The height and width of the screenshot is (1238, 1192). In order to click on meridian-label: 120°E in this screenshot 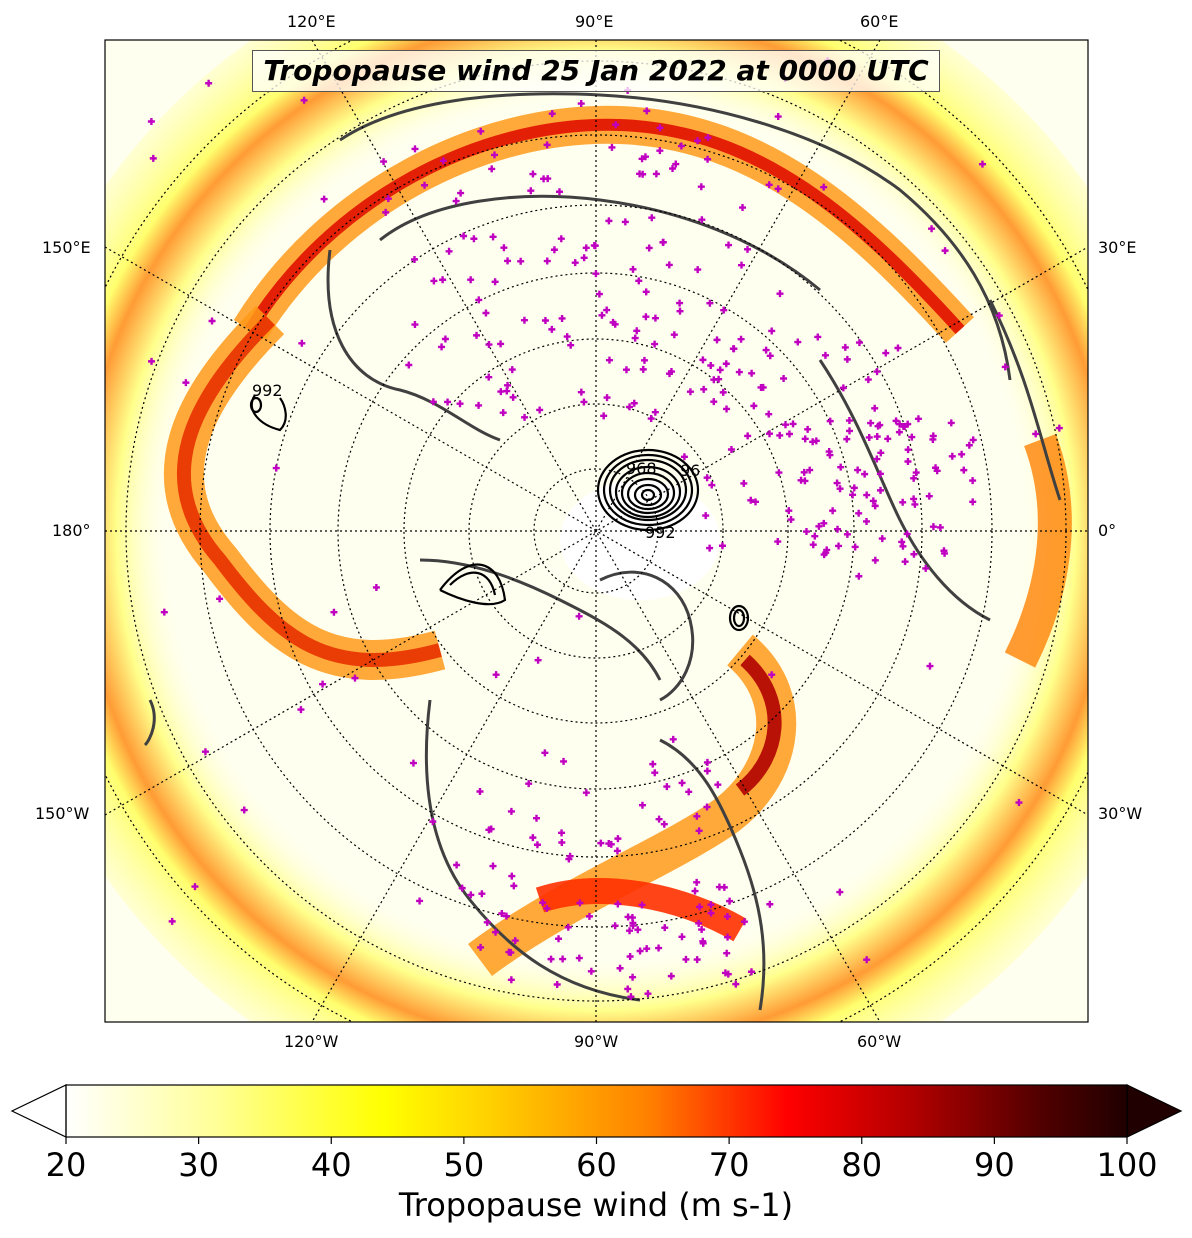, I will do `click(311, 21)`.